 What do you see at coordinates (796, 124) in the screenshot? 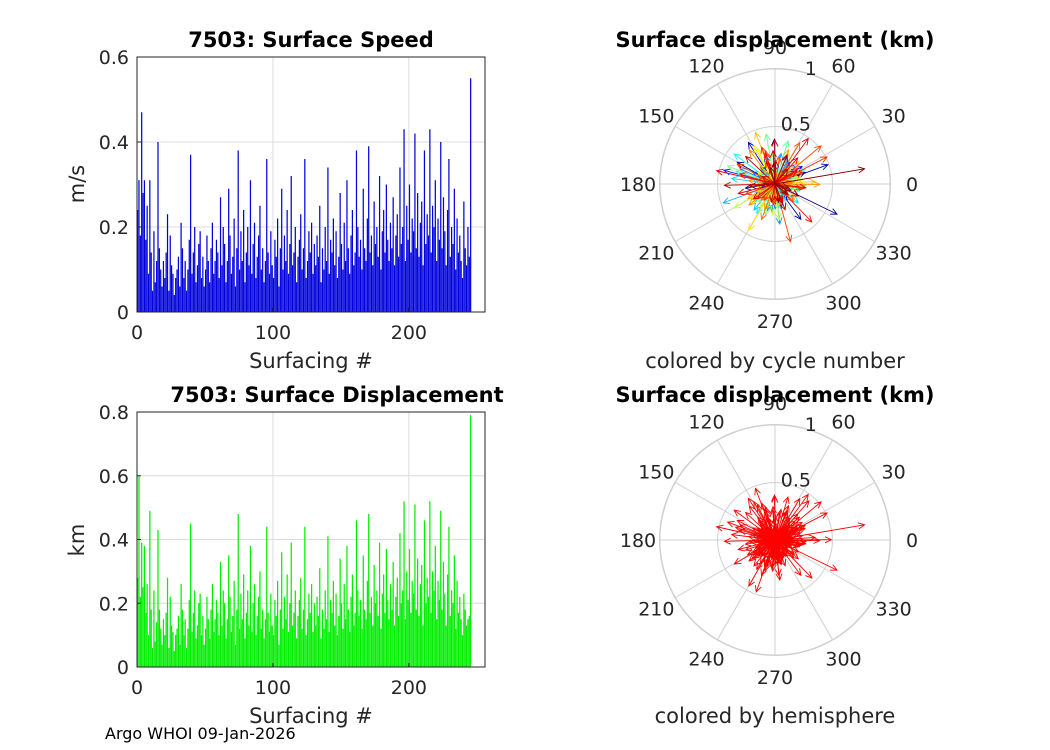
I see `radius-label: 0.5` at bounding box center [796, 124].